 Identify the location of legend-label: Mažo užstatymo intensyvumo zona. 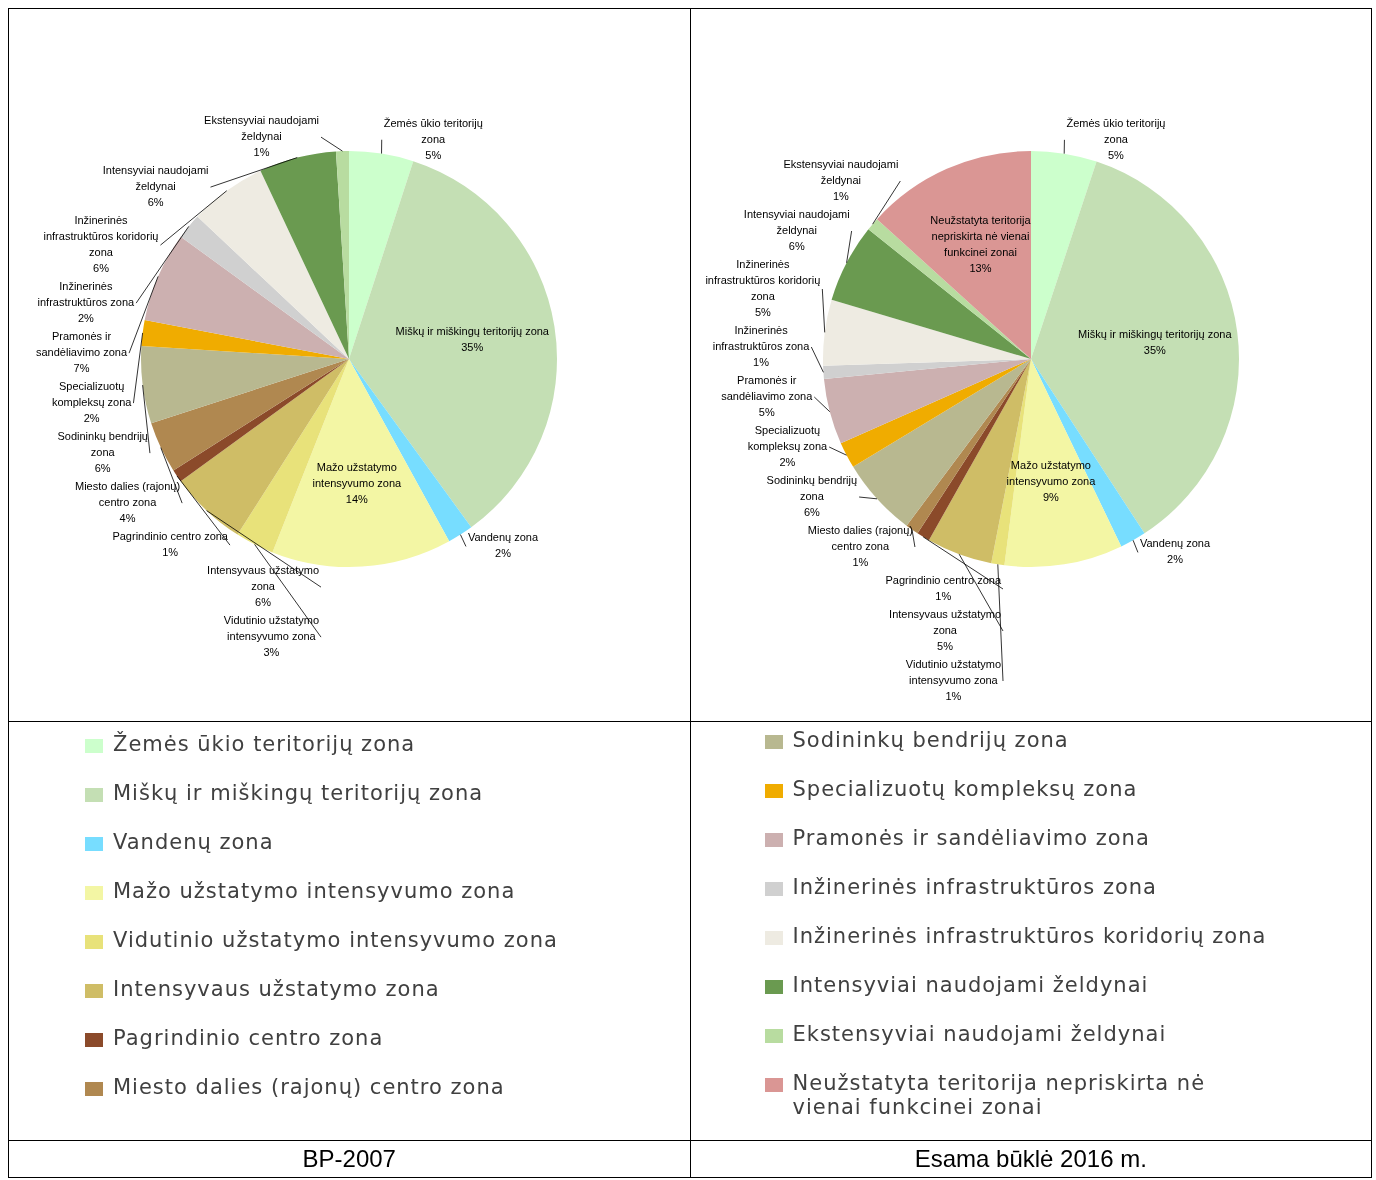
(314, 891).